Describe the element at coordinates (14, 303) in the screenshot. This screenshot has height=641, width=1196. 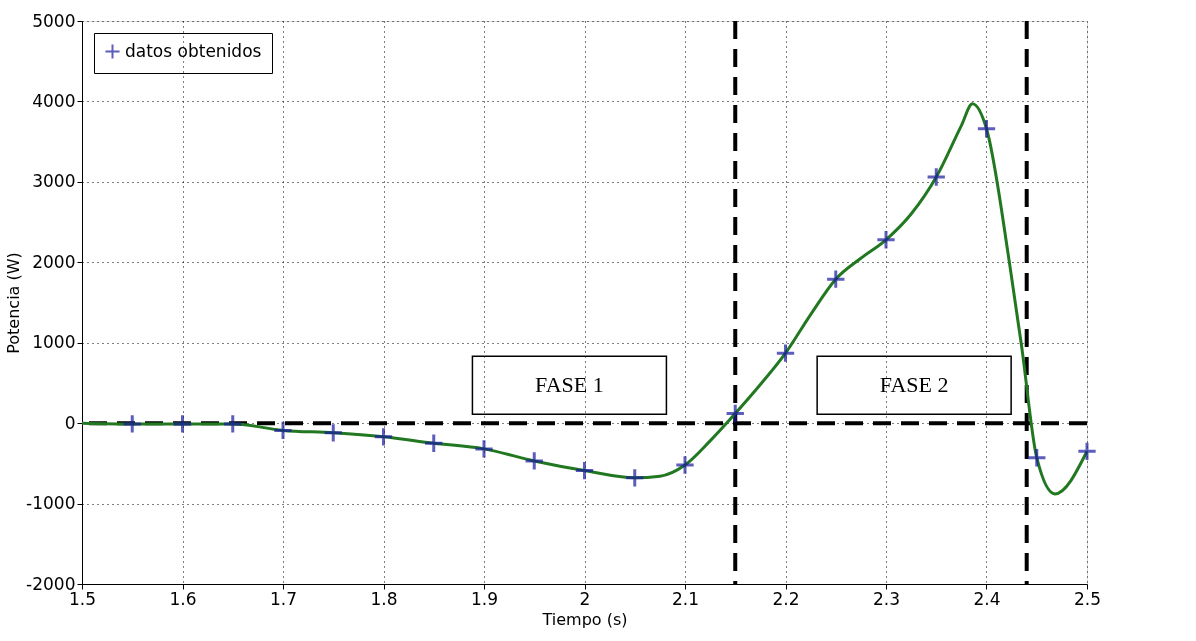
I see `y-axis-title: Potencia (W)` at that location.